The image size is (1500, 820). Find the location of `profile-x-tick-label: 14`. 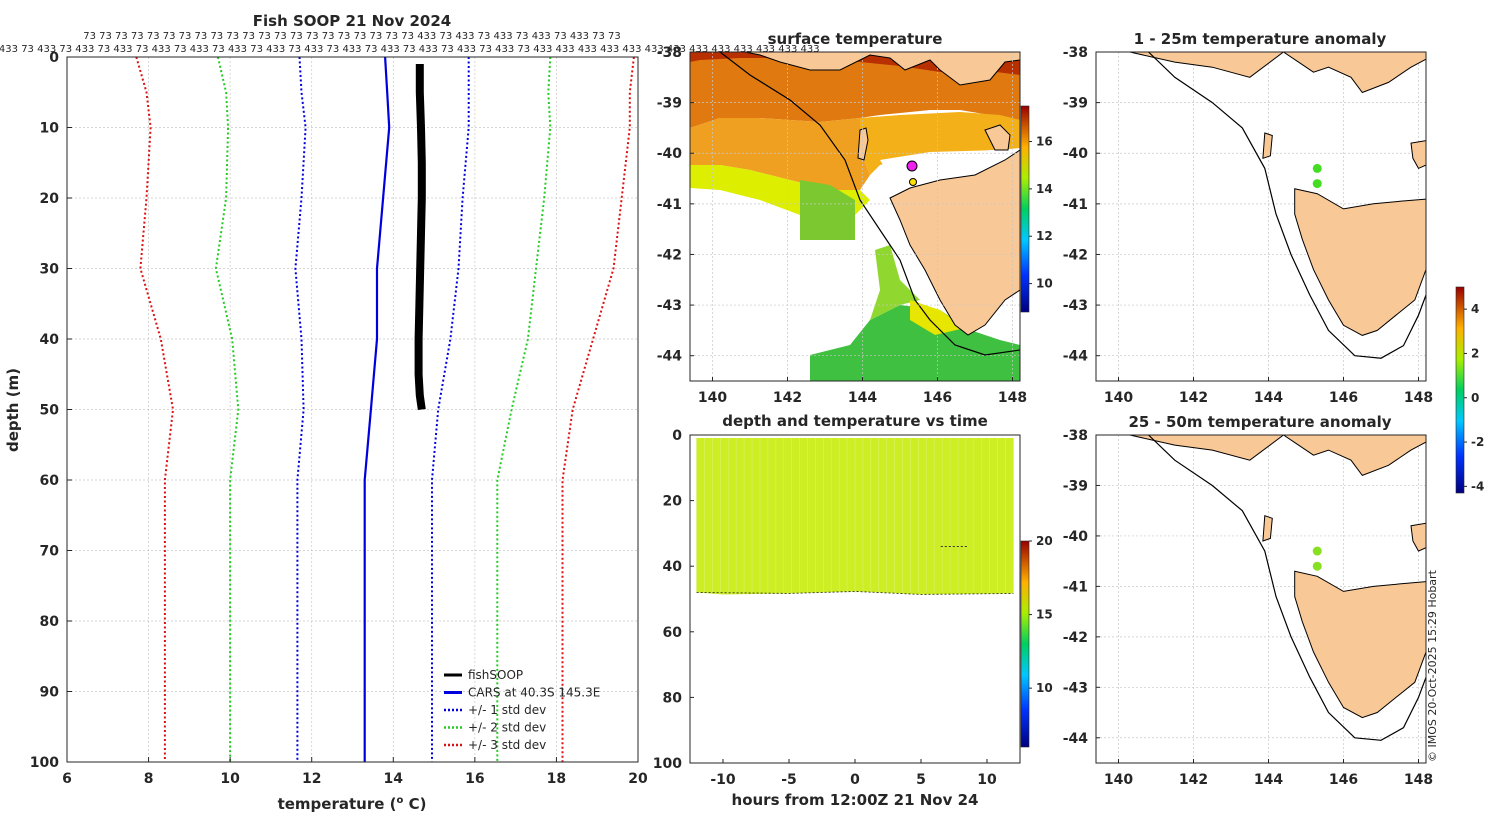

profile-x-tick-label: 14 is located at coordinates (394, 779).